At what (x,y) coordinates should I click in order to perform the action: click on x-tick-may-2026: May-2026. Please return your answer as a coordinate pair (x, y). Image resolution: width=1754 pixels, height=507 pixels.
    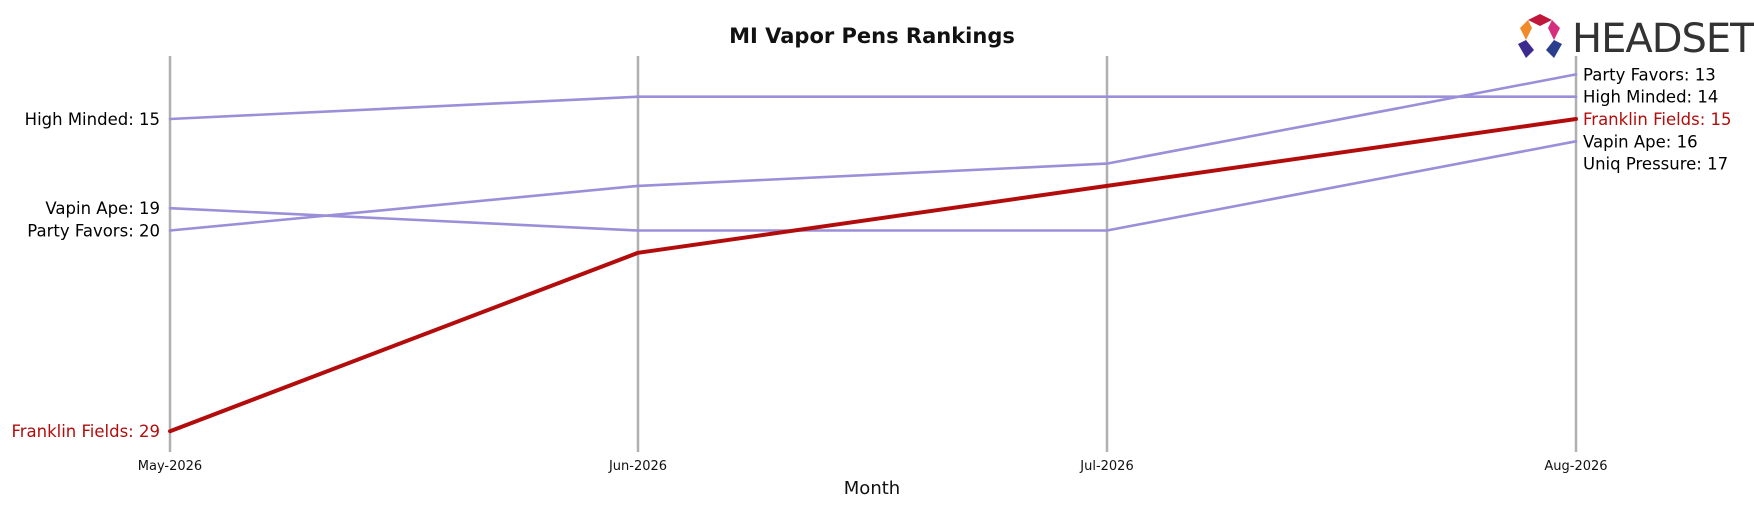
    Looking at the image, I should click on (170, 466).